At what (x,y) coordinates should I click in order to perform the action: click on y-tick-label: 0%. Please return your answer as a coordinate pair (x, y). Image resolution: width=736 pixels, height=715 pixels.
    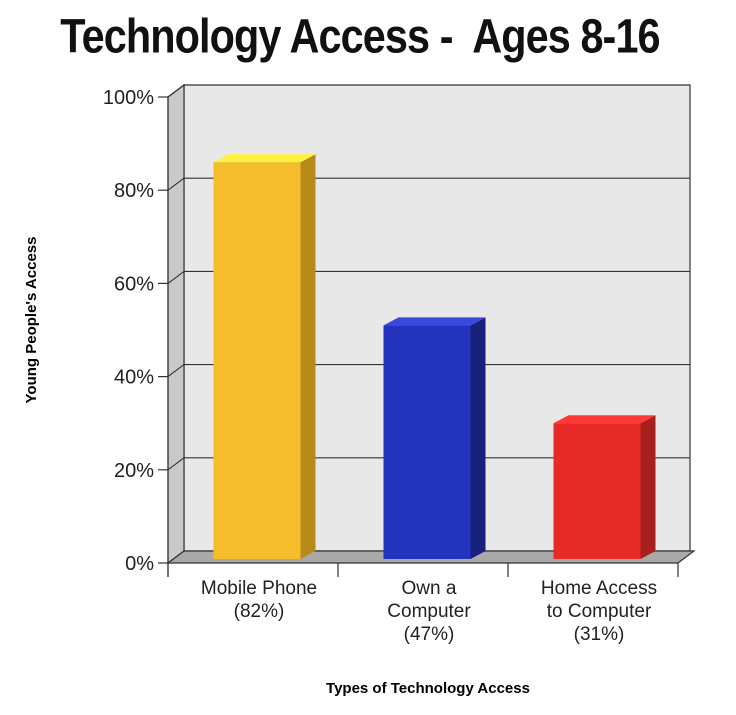
    Looking at the image, I should click on (139, 564).